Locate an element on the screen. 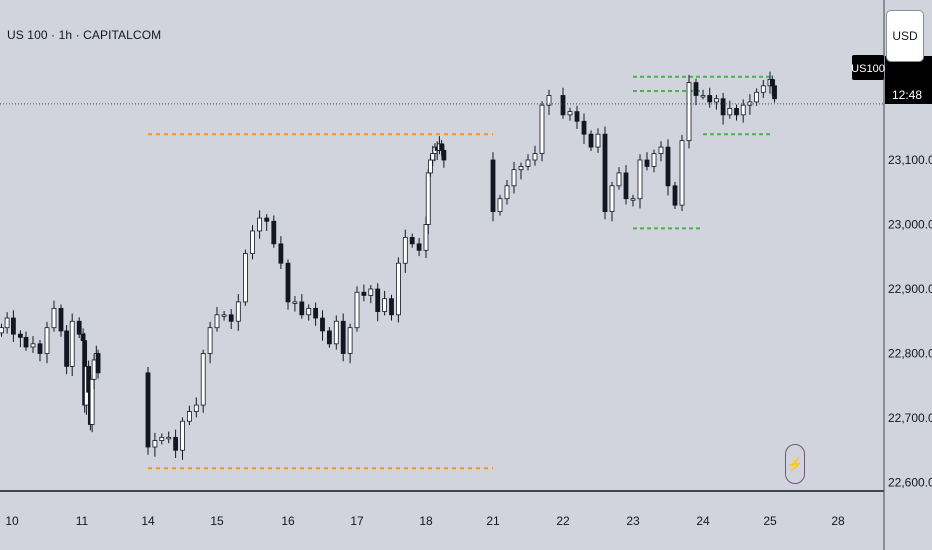 The image size is (932, 550). currency-button: USD is located at coordinates (905, 36).